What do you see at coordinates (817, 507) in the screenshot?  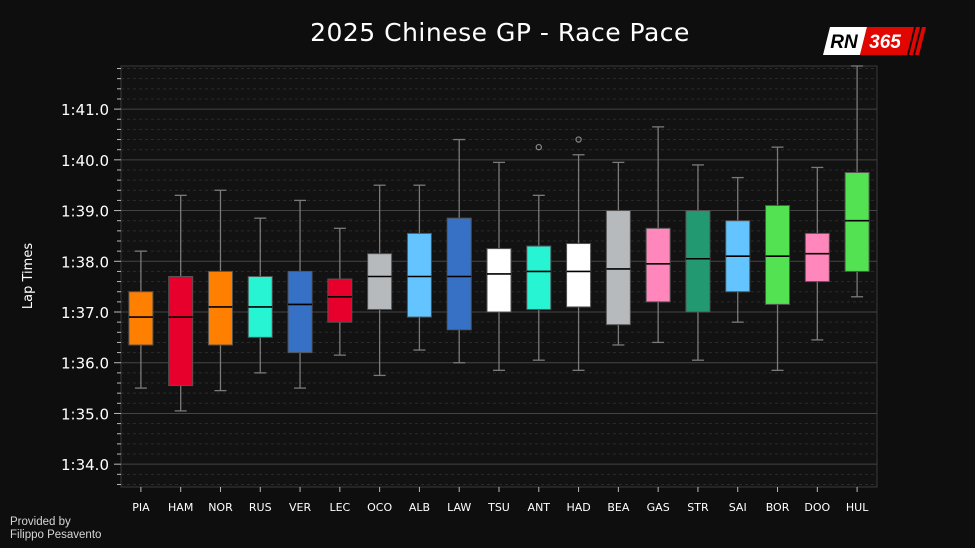 I see `x-tick-label: DOO` at bounding box center [817, 507].